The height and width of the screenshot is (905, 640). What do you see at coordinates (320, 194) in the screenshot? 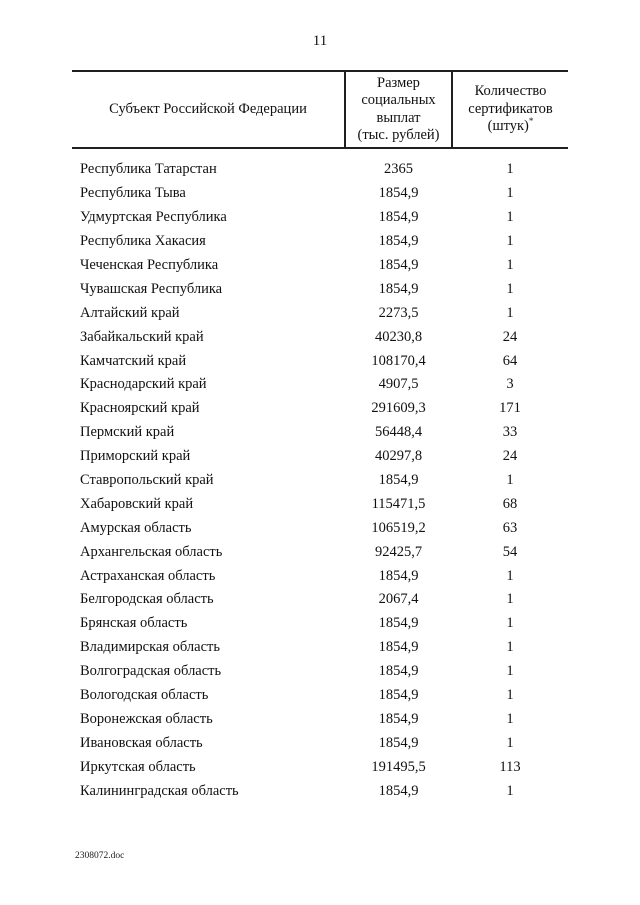
I see `table-row: Республика Тыва 1854,9 1` at bounding box center [320, 194].